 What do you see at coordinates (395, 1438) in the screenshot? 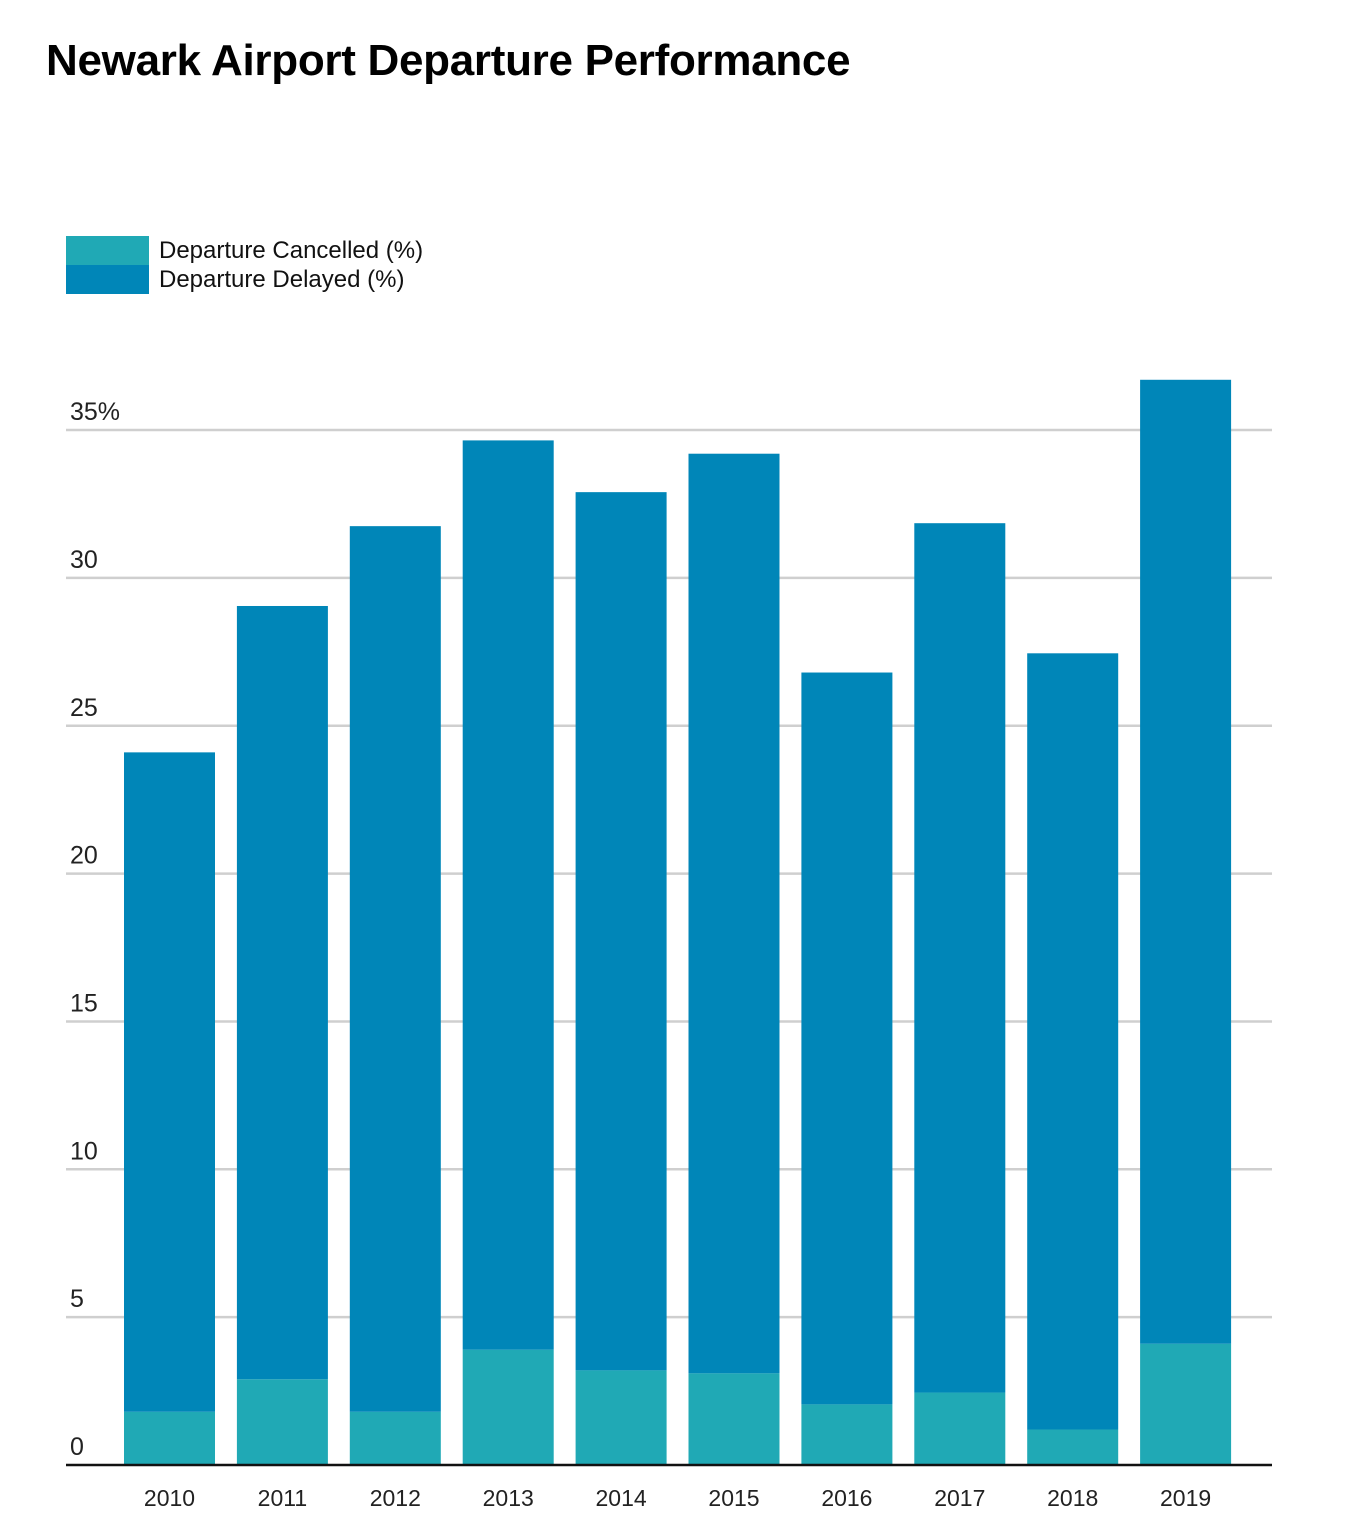
I see `bar-cancelled-2012` at bounding box center [395, 1438].